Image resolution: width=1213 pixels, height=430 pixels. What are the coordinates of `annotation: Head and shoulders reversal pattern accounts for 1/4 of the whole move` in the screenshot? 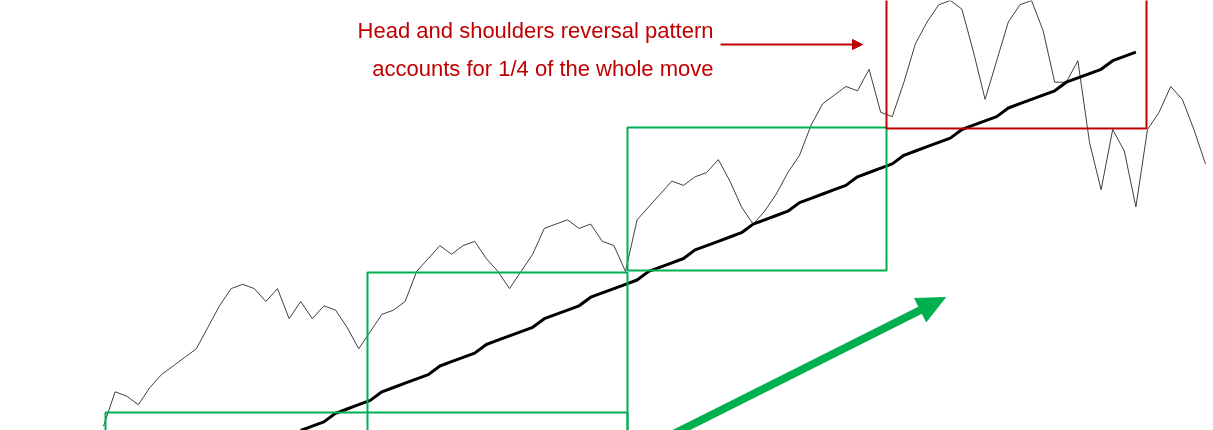 It's located at (535, 49).